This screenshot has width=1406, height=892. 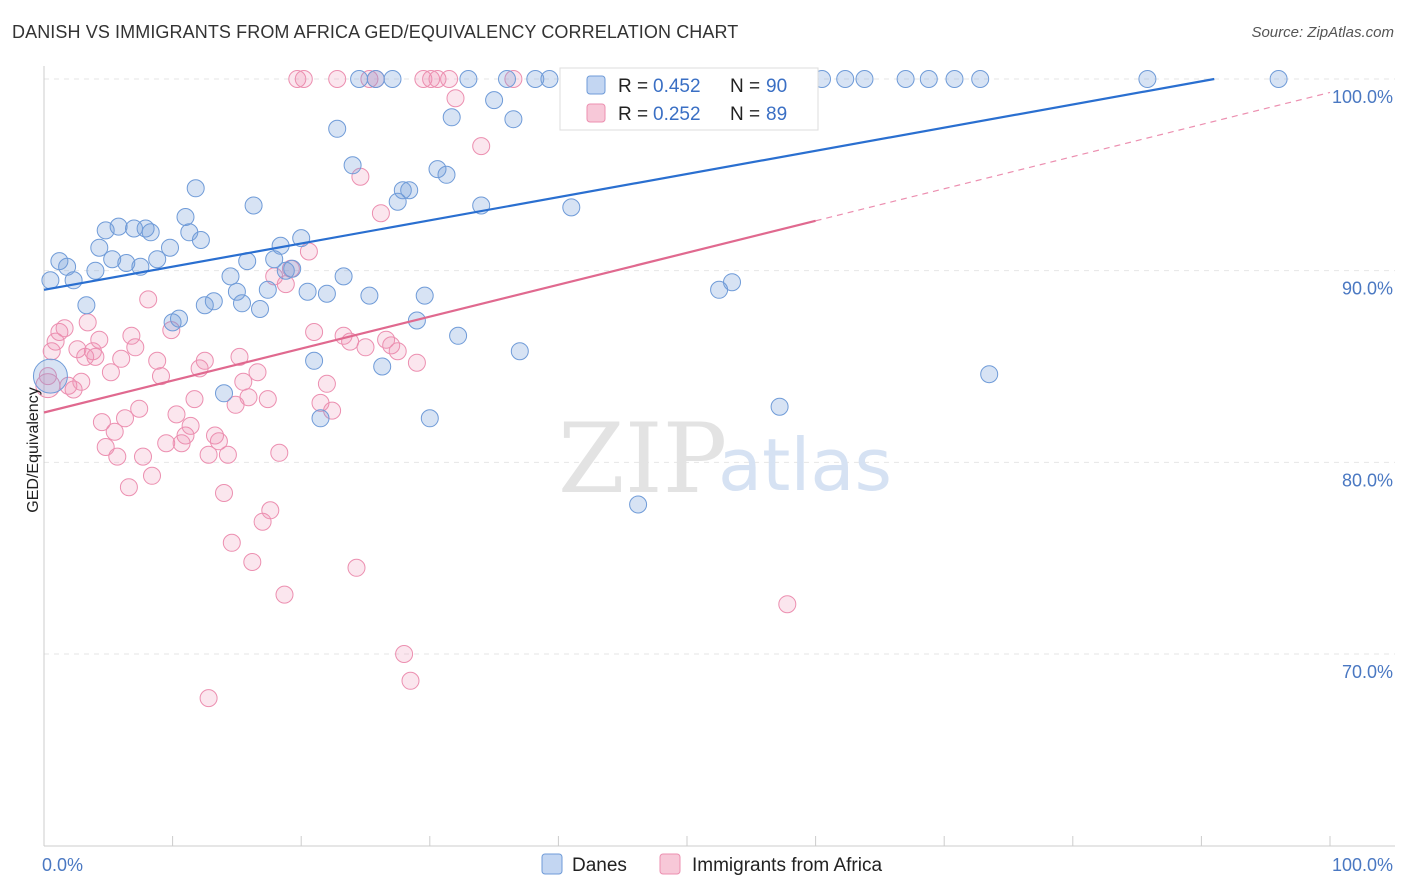 What do you see at coordinates (1362, 865) in the screenshot?
I see `x-tick-label-1: 100.0%` at bounding box center [1362, 865].